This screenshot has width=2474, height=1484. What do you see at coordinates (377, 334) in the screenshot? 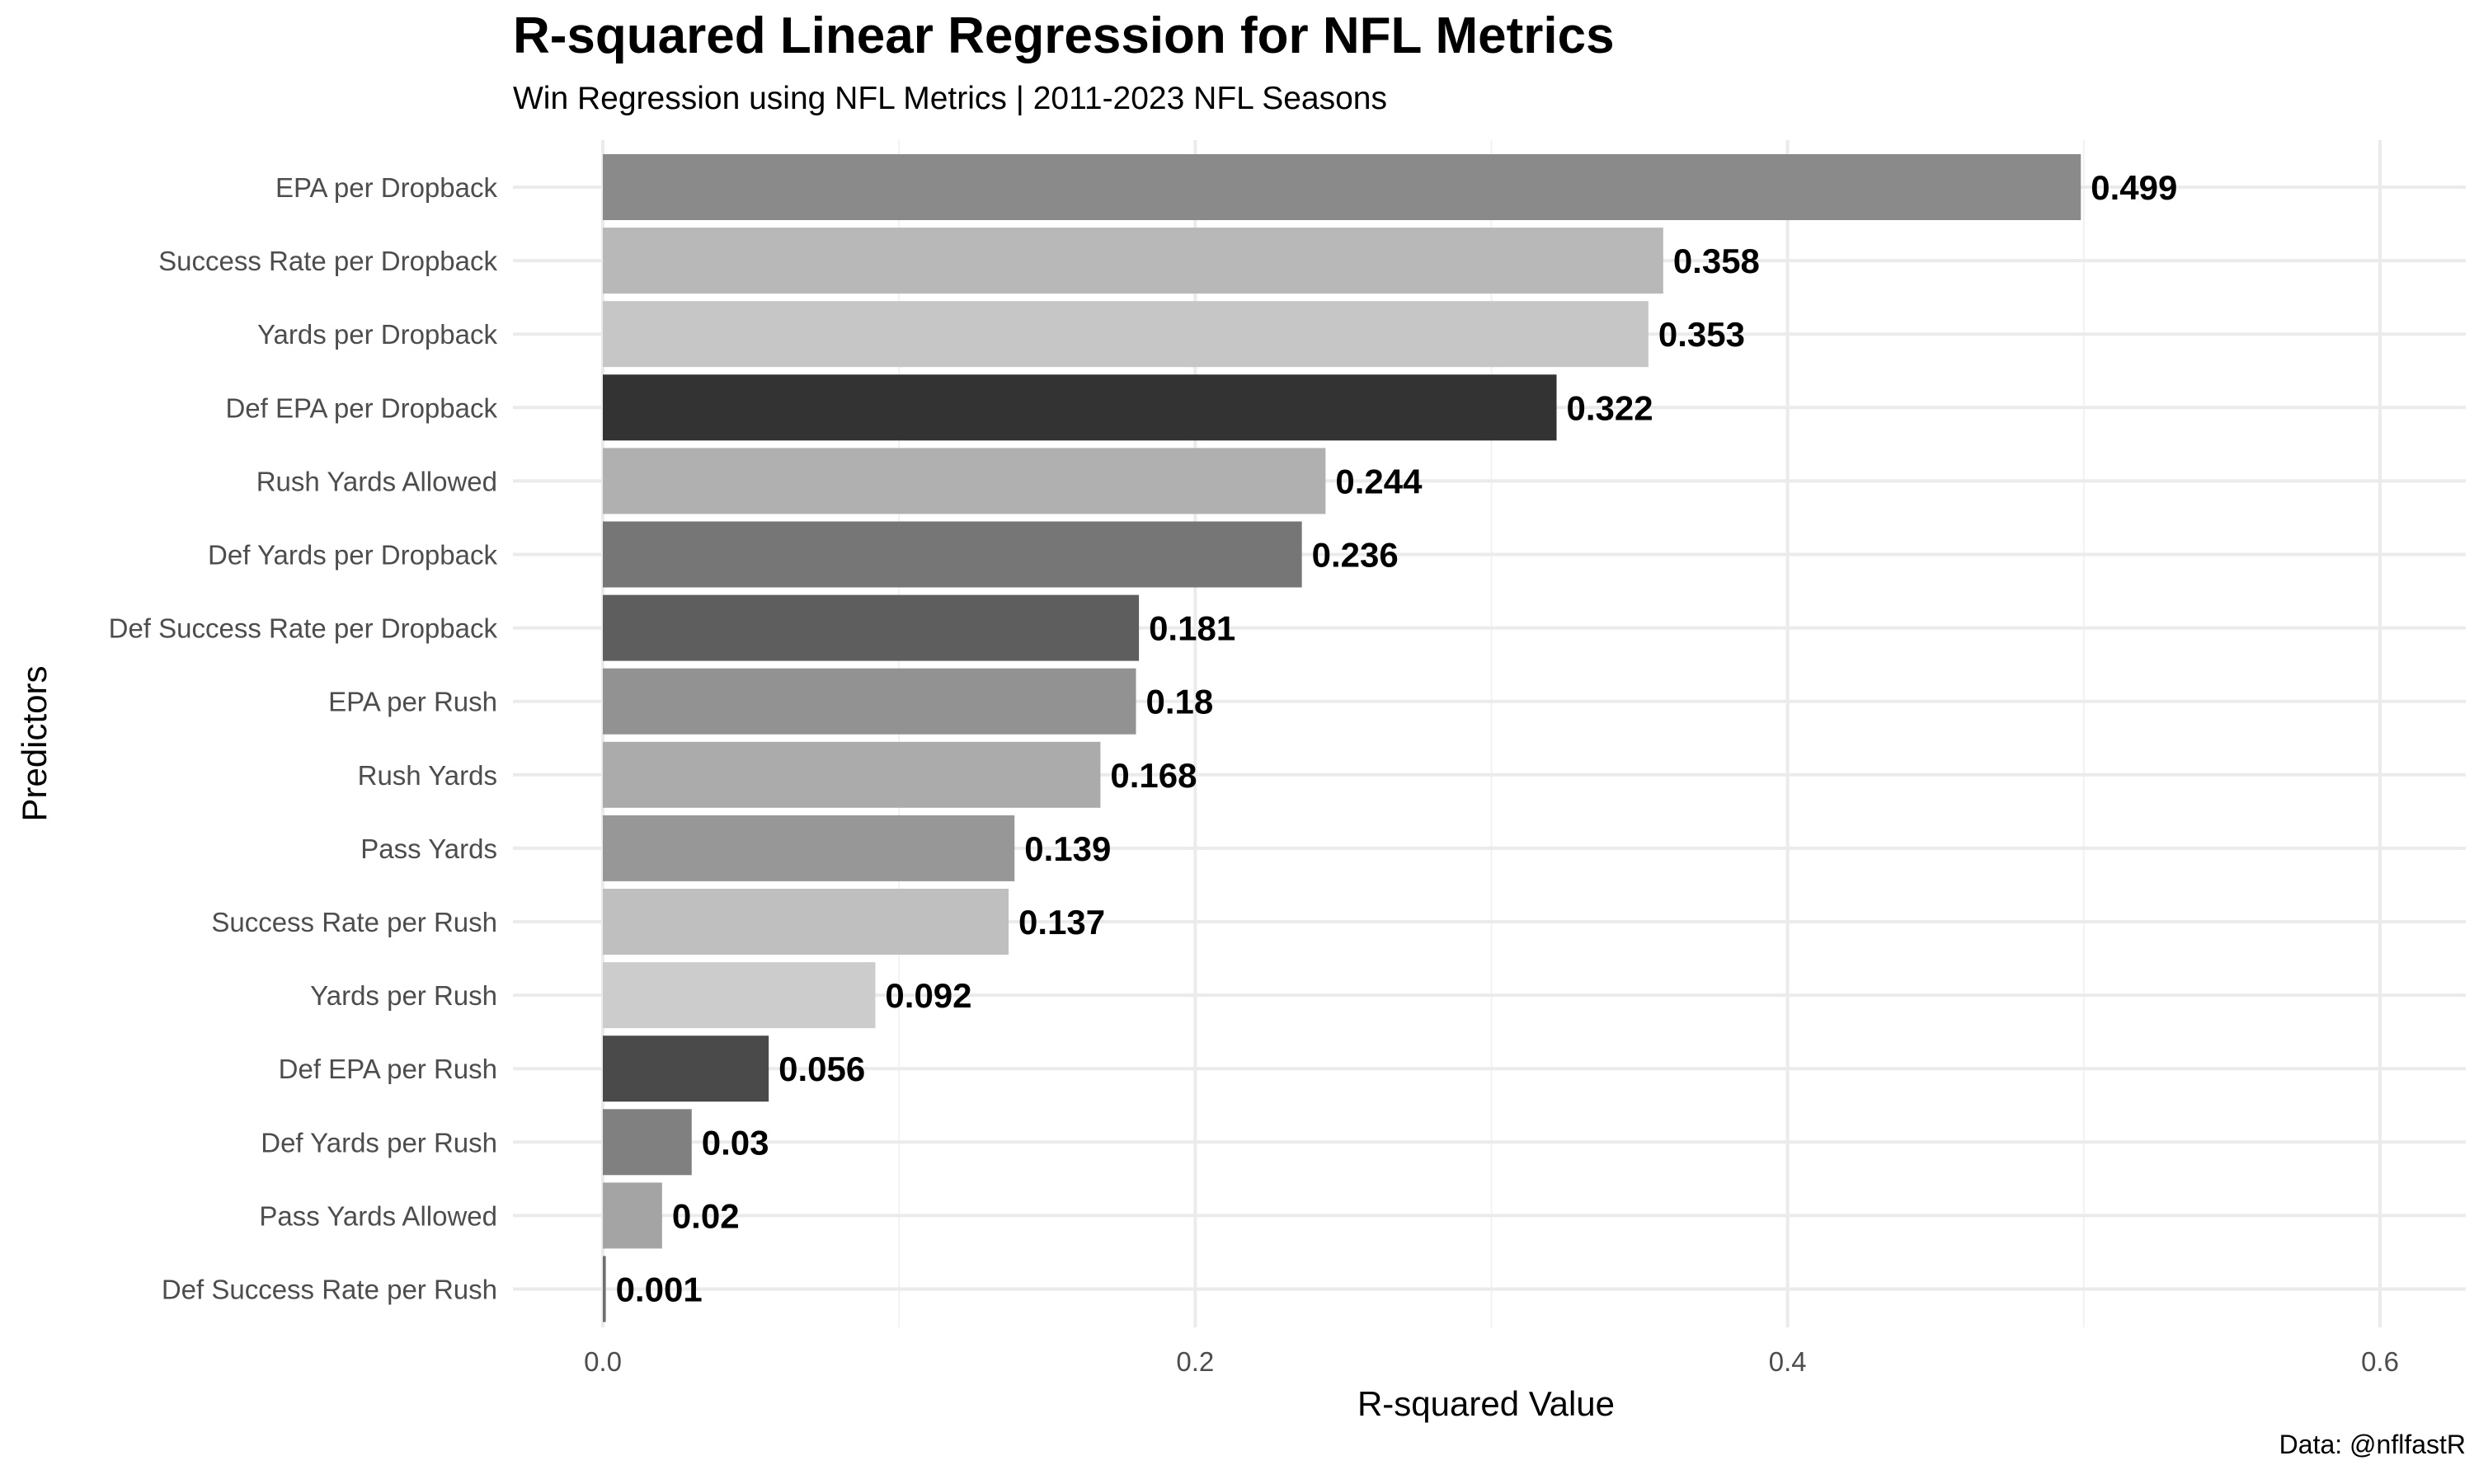
I see `y-tick-label: Yards per Dropback` at bounding box center [377, 334].